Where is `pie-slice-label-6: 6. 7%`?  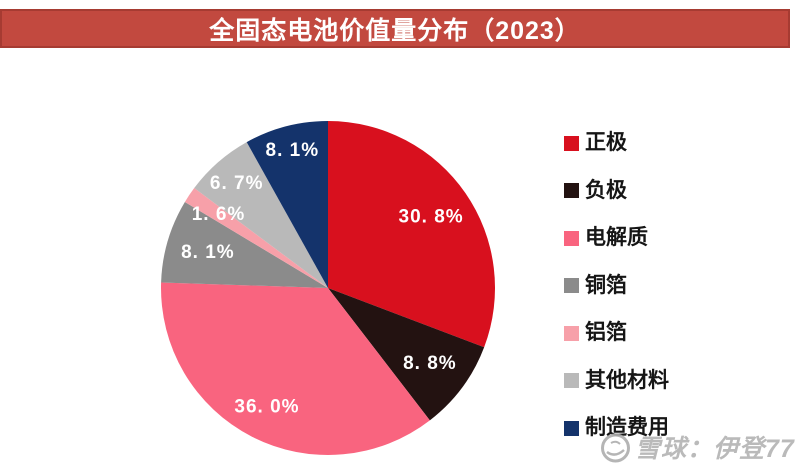 pie-slice-label-6: 6. 7% is located at coordinates (237, 183).